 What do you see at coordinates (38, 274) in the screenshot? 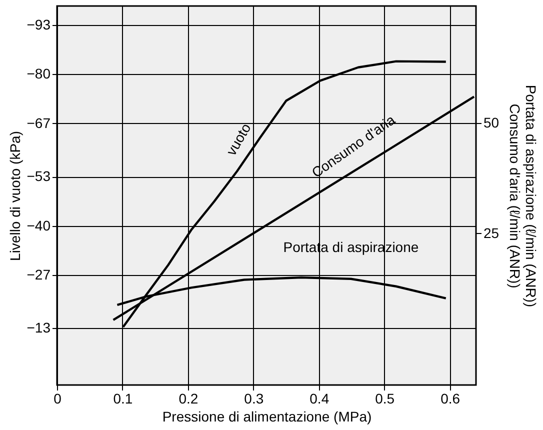
I see `y-tick-label: −27` at bounding box center [38, 274].